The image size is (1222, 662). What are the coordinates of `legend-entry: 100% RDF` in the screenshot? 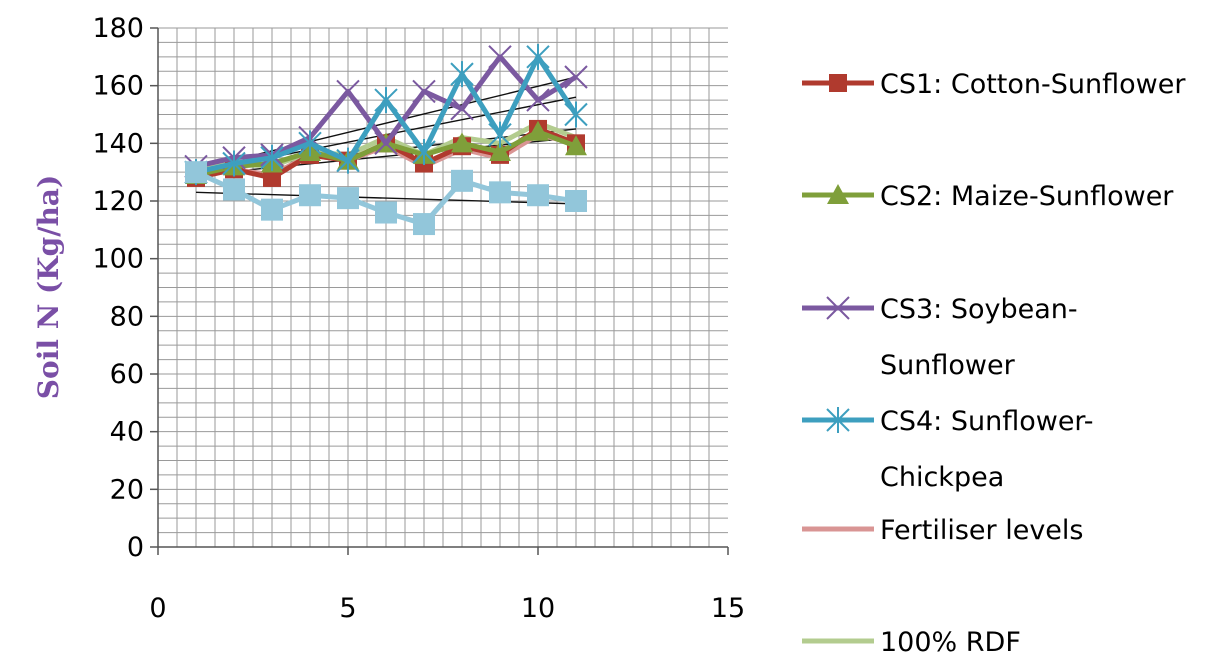 It's located at (911, 642).